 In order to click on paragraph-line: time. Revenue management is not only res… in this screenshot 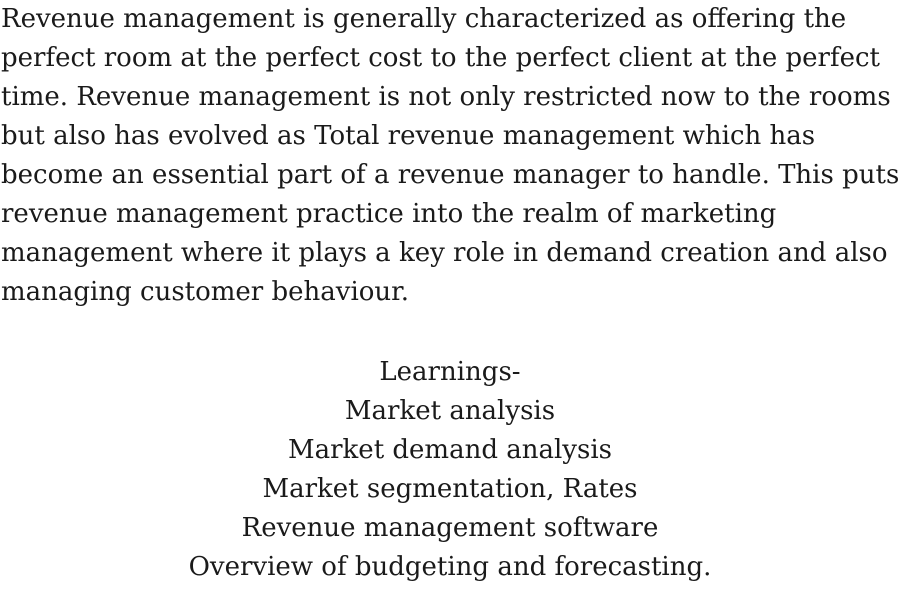, I will do `click(446, 97)`.